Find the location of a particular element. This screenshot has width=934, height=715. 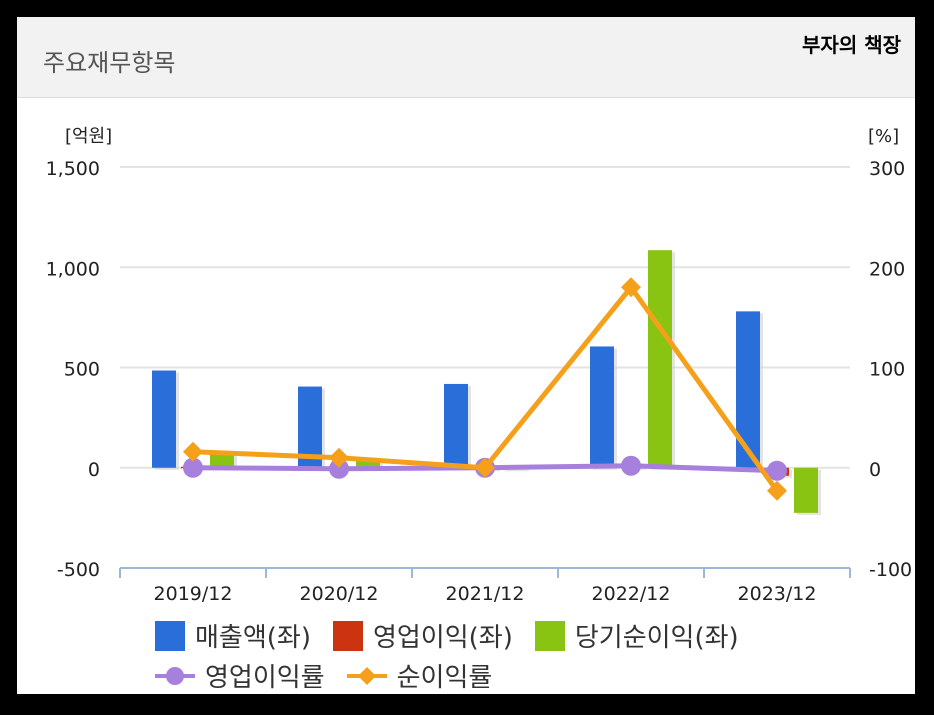

x-tick-label: 2019/12 is located at coordinates (193, 594).